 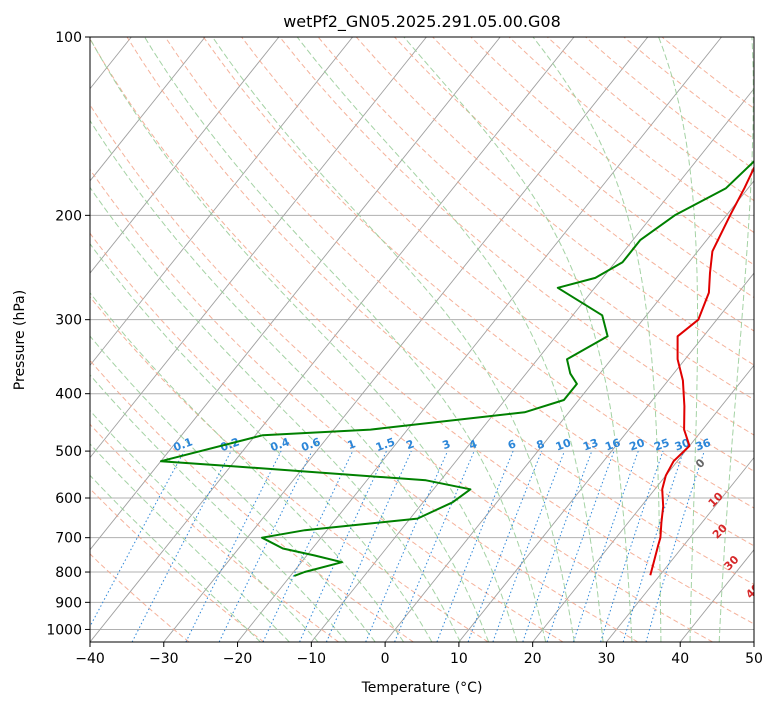 I want to click on x-tick-label: −20, so click(x=238, y=659).